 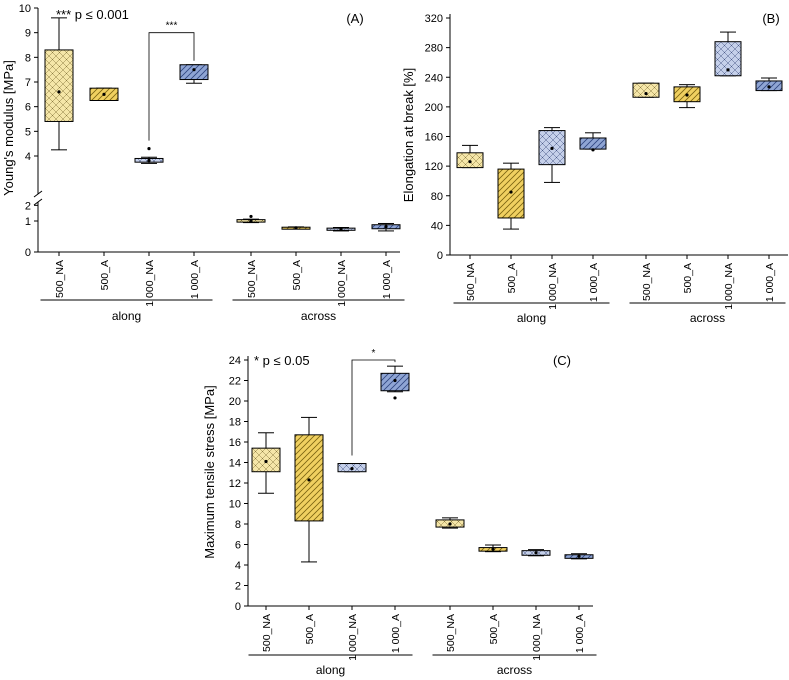 What do you see at coordinates (770, 18) in the screenshot?
I see `panel-b-label: (B)` at bounding box center [770, 18].